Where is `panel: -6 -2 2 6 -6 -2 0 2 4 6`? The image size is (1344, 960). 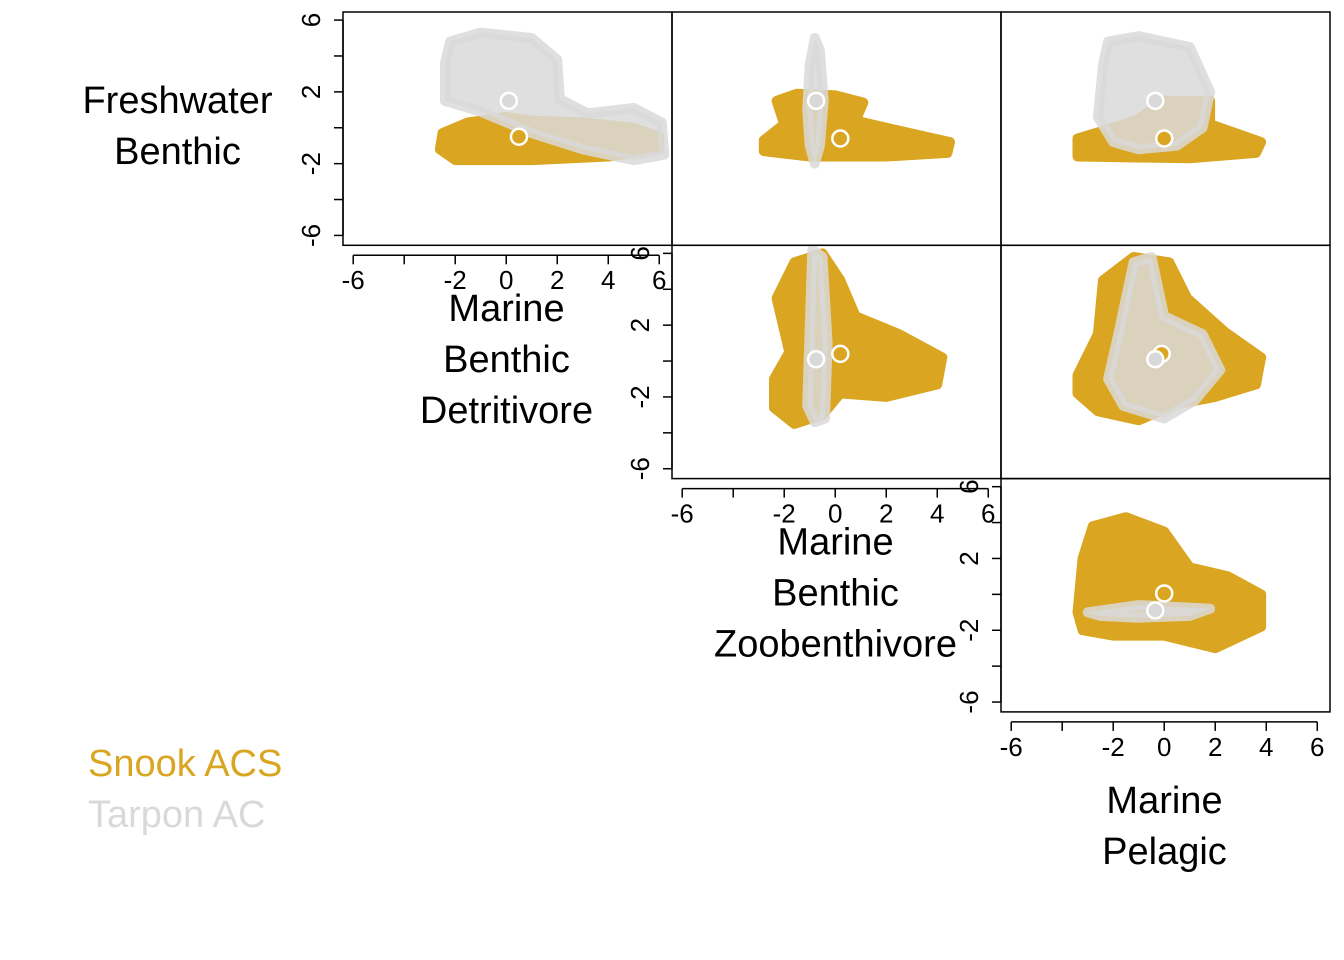 panel: -6 -2 2 6 -6 -2 0 2 4 6 is located at coordinates (1142, 619).